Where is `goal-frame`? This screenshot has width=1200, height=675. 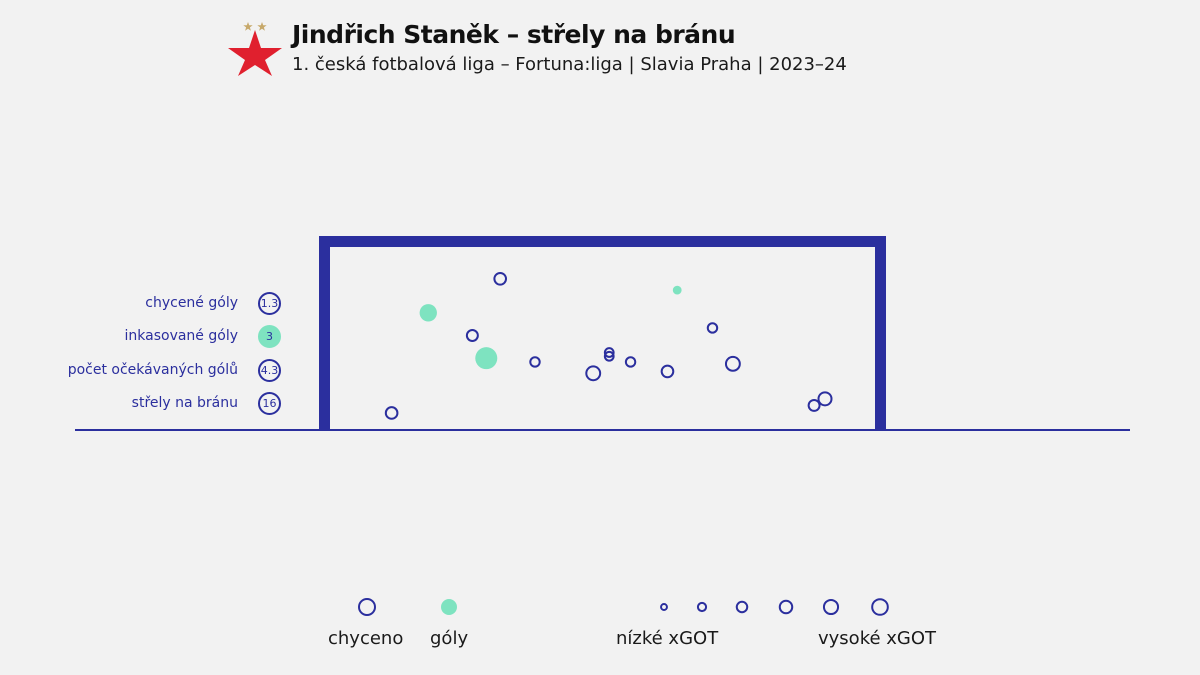
goal-frame is located at coordinates (602, 333).